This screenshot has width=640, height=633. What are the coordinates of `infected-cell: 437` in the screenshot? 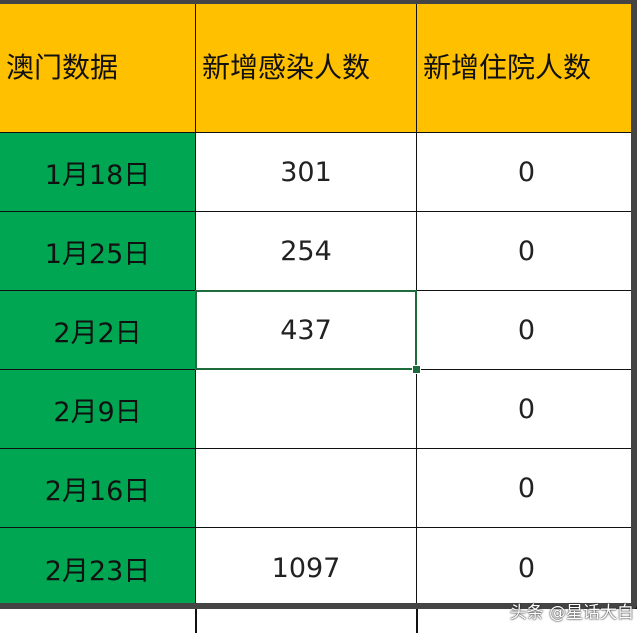 It's located at (306, 330).